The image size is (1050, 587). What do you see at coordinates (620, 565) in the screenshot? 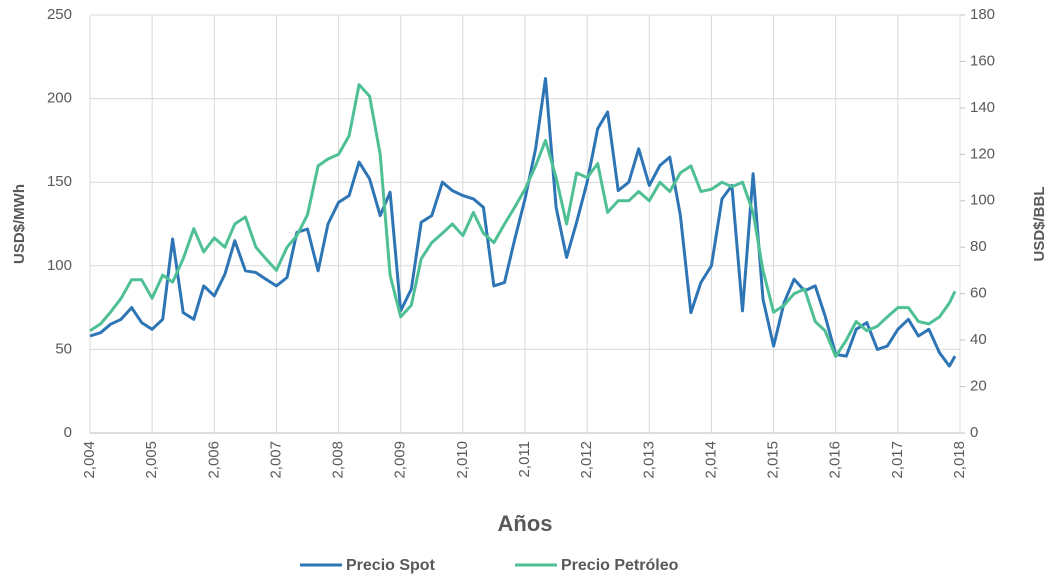
I see `legend-label: Precio Petróleo` at bounding box center [620, 565].